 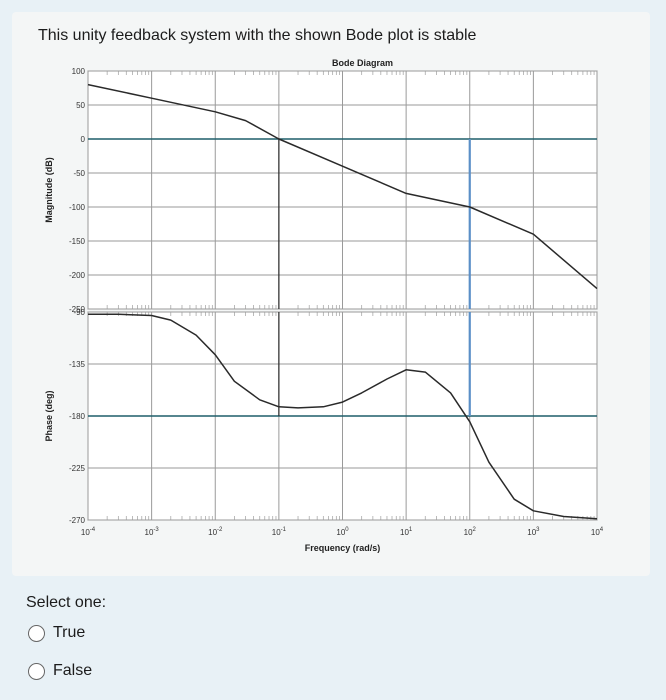 What do you see at coordinates (77, 416) in the screenshot?
I see `phase-tick-label: -180` at bounding box center [77, 416].